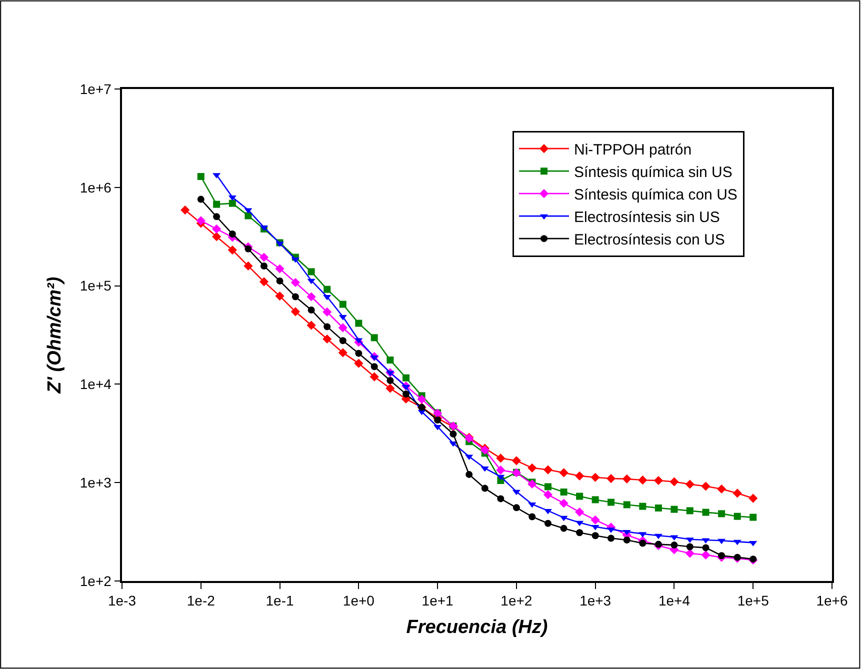  What do you see at coordinates (516, 600) in the screenshot?
I see `x-tick-label: 1e+2` at bounding box center [516, 600].